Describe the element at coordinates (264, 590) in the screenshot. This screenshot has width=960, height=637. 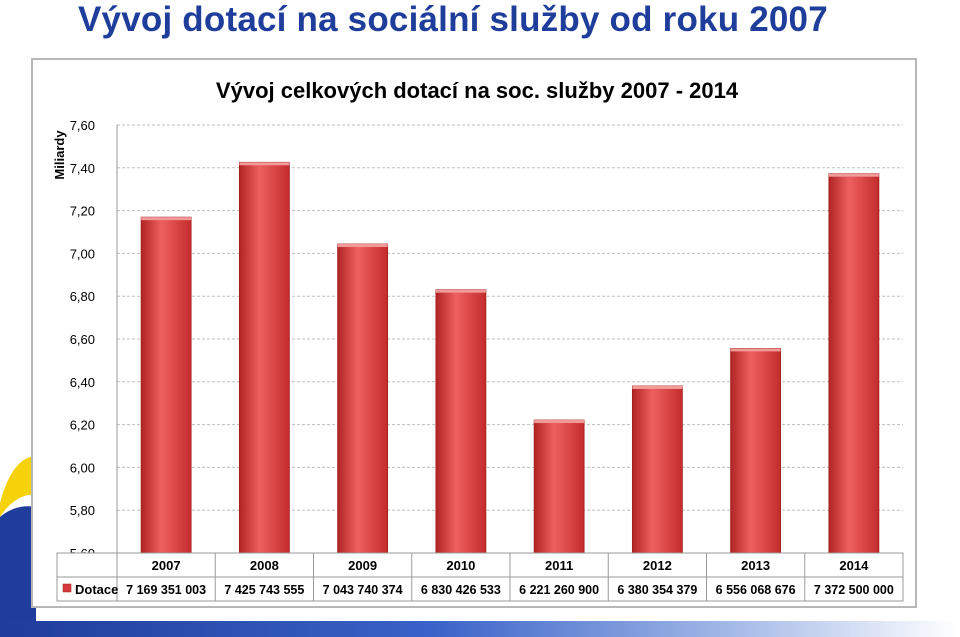
I see `data-value-label: 7 425 743 555` at that location.